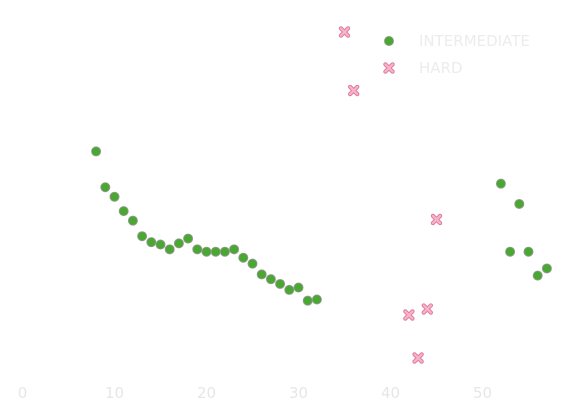 This screenshot has height=420, width=575. What do you see at coordinates (390, 195) in the screenshot?
I see `series-hard` at bounding box center [390, 195].